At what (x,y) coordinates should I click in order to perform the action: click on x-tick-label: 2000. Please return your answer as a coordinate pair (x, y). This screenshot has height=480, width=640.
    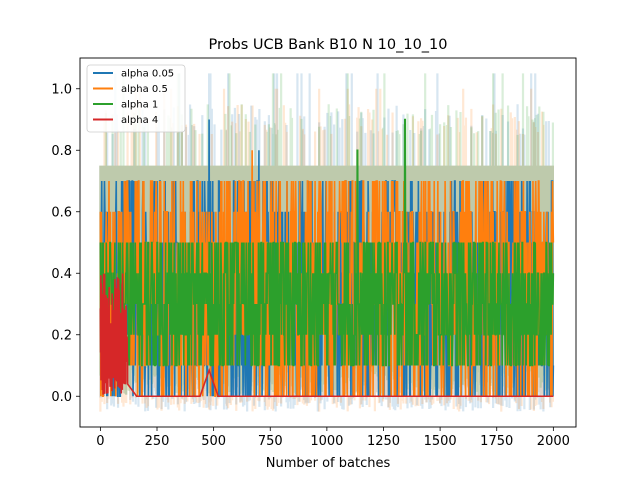
    Looking at the image, I should click on (553, 441).